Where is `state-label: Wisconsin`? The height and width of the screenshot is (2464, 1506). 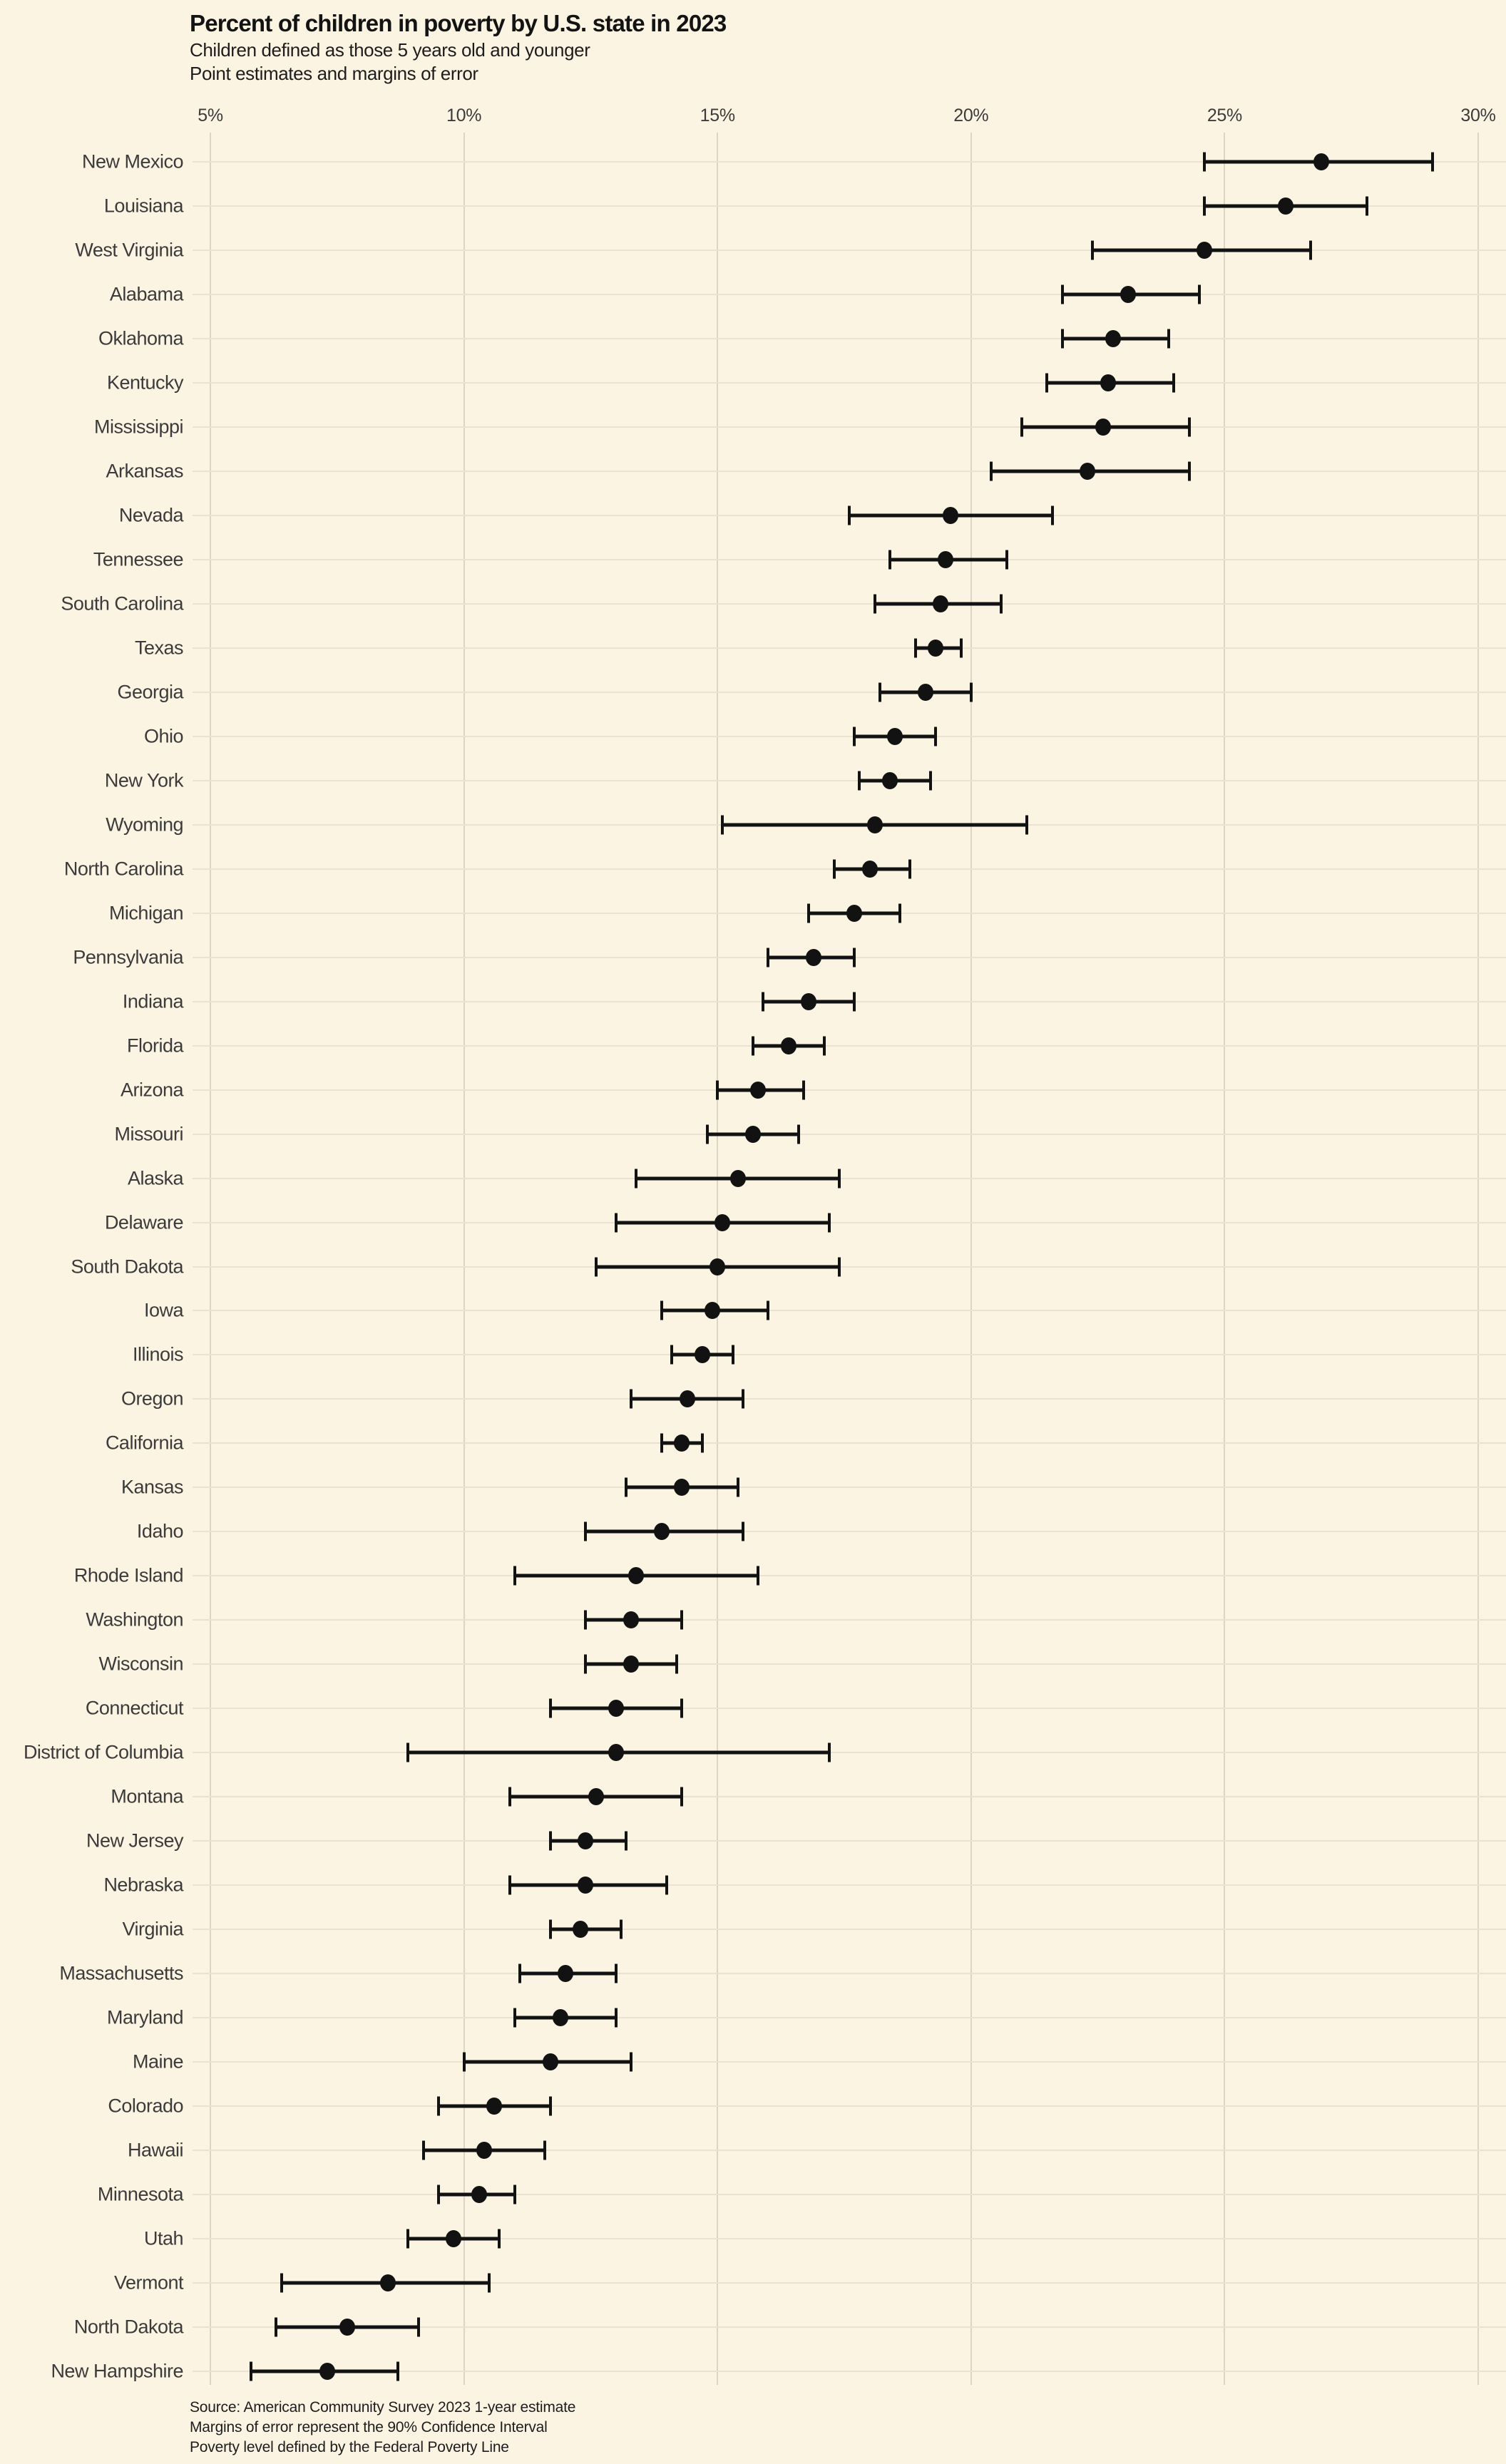
state-label: Wisconsin is located at coordinates (140, 1664).